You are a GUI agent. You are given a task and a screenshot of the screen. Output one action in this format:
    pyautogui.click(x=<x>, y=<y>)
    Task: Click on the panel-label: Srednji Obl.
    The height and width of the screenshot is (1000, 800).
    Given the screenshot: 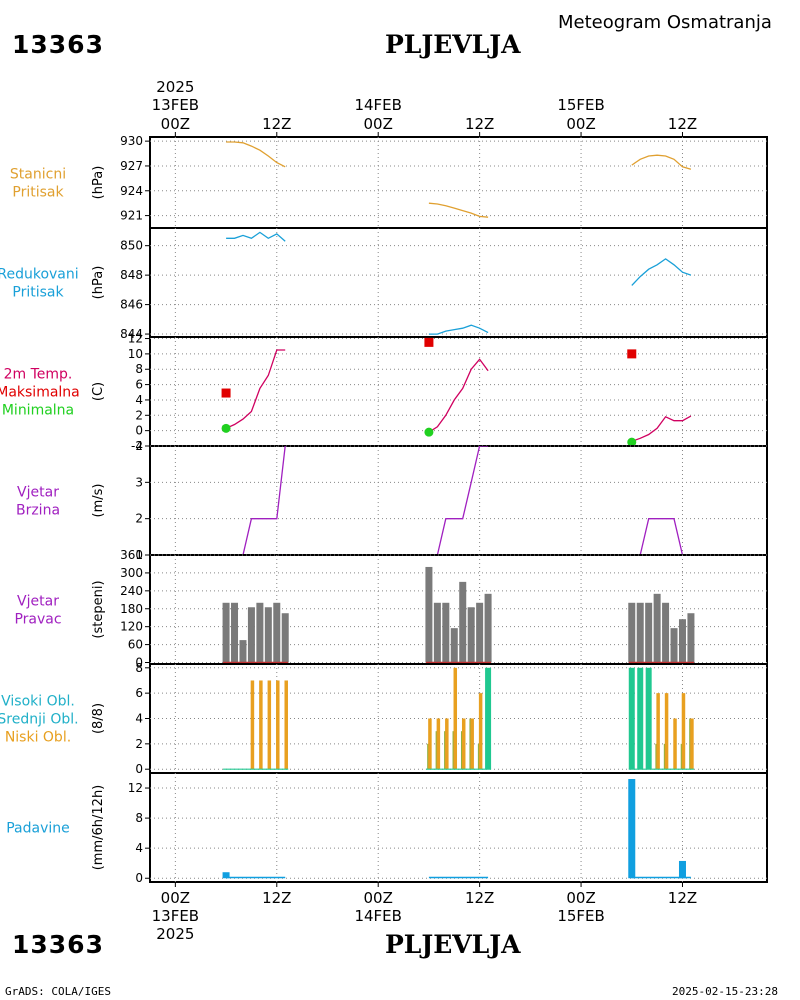 What is the action you would take?
    pyautogui.click(x=39, y=720)
    